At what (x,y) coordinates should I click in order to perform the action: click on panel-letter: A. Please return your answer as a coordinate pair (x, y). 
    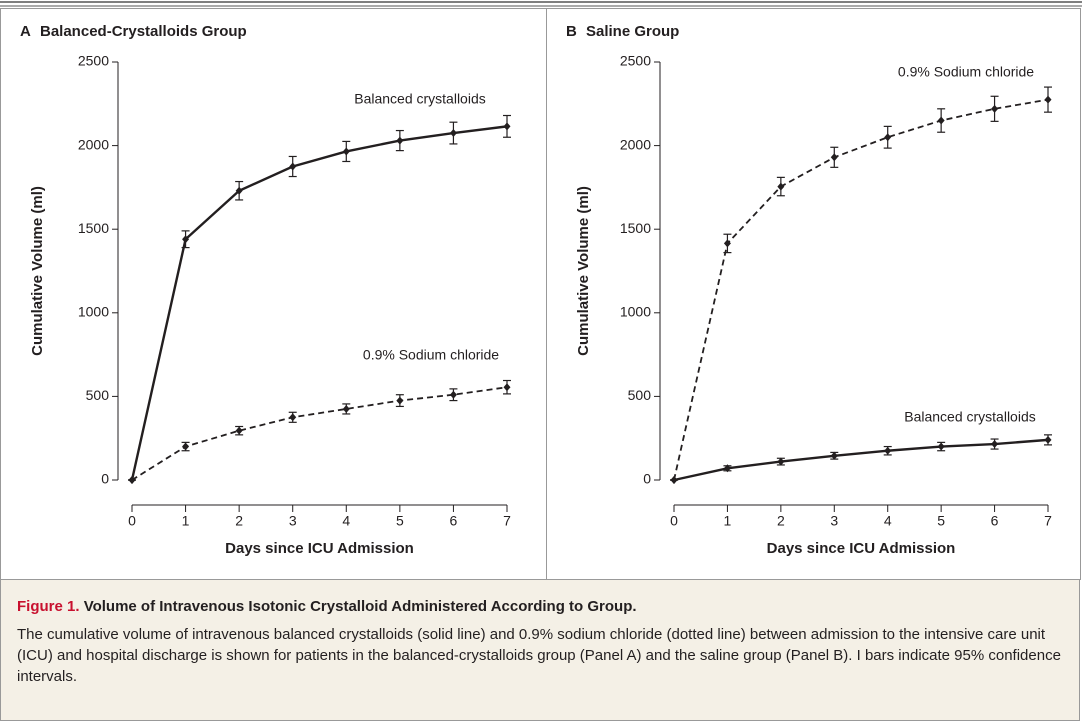
    Looking at the image, I should click on (25, 31).